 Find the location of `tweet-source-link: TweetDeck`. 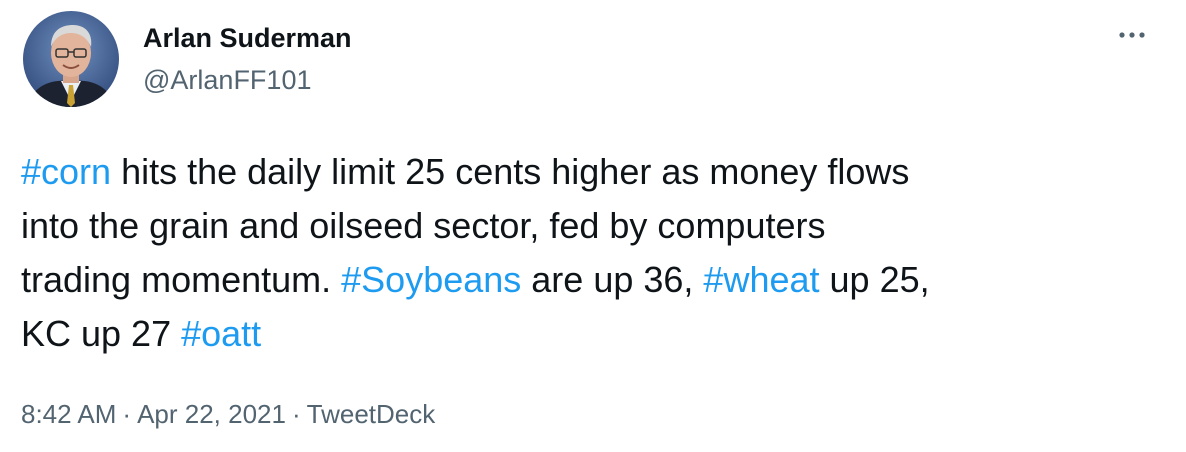

tweet-source-link: TweetDeck is located at coordinates (371, 414).